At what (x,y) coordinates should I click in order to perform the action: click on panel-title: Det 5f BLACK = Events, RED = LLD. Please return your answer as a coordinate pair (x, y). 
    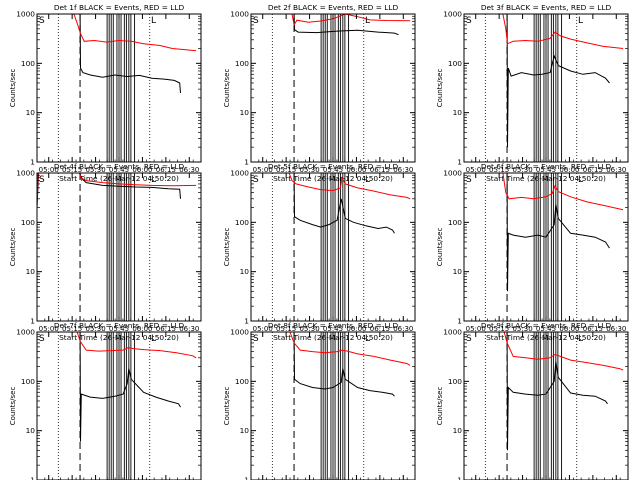
    Looking at the image, I should click on (333, 166).